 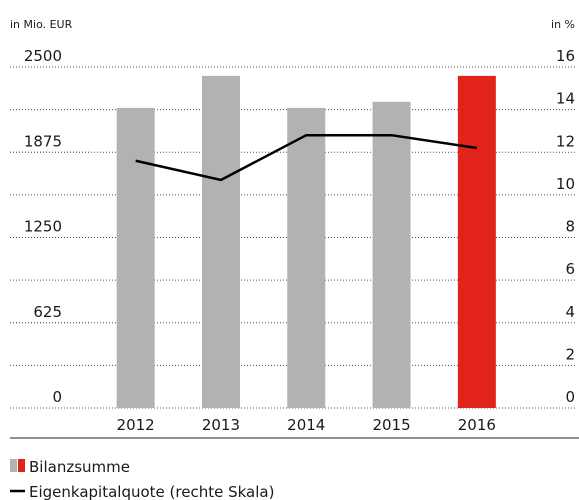 What do you see at coordinates (47, 312) in the screenshot?
I see `y-tick-label: 625` at bounding box center [47, 312].